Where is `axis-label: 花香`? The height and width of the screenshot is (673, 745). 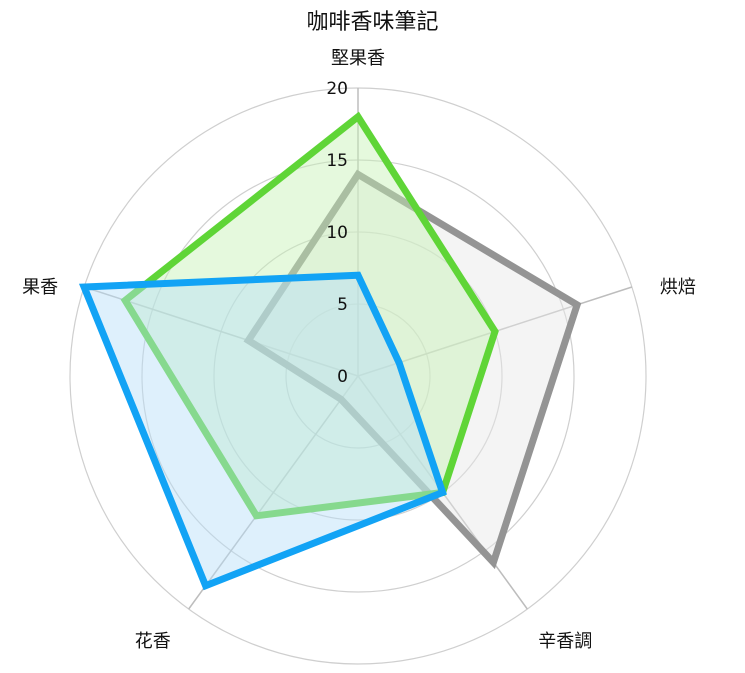 axis-label: 花香 is located at coordinates (153, 641).